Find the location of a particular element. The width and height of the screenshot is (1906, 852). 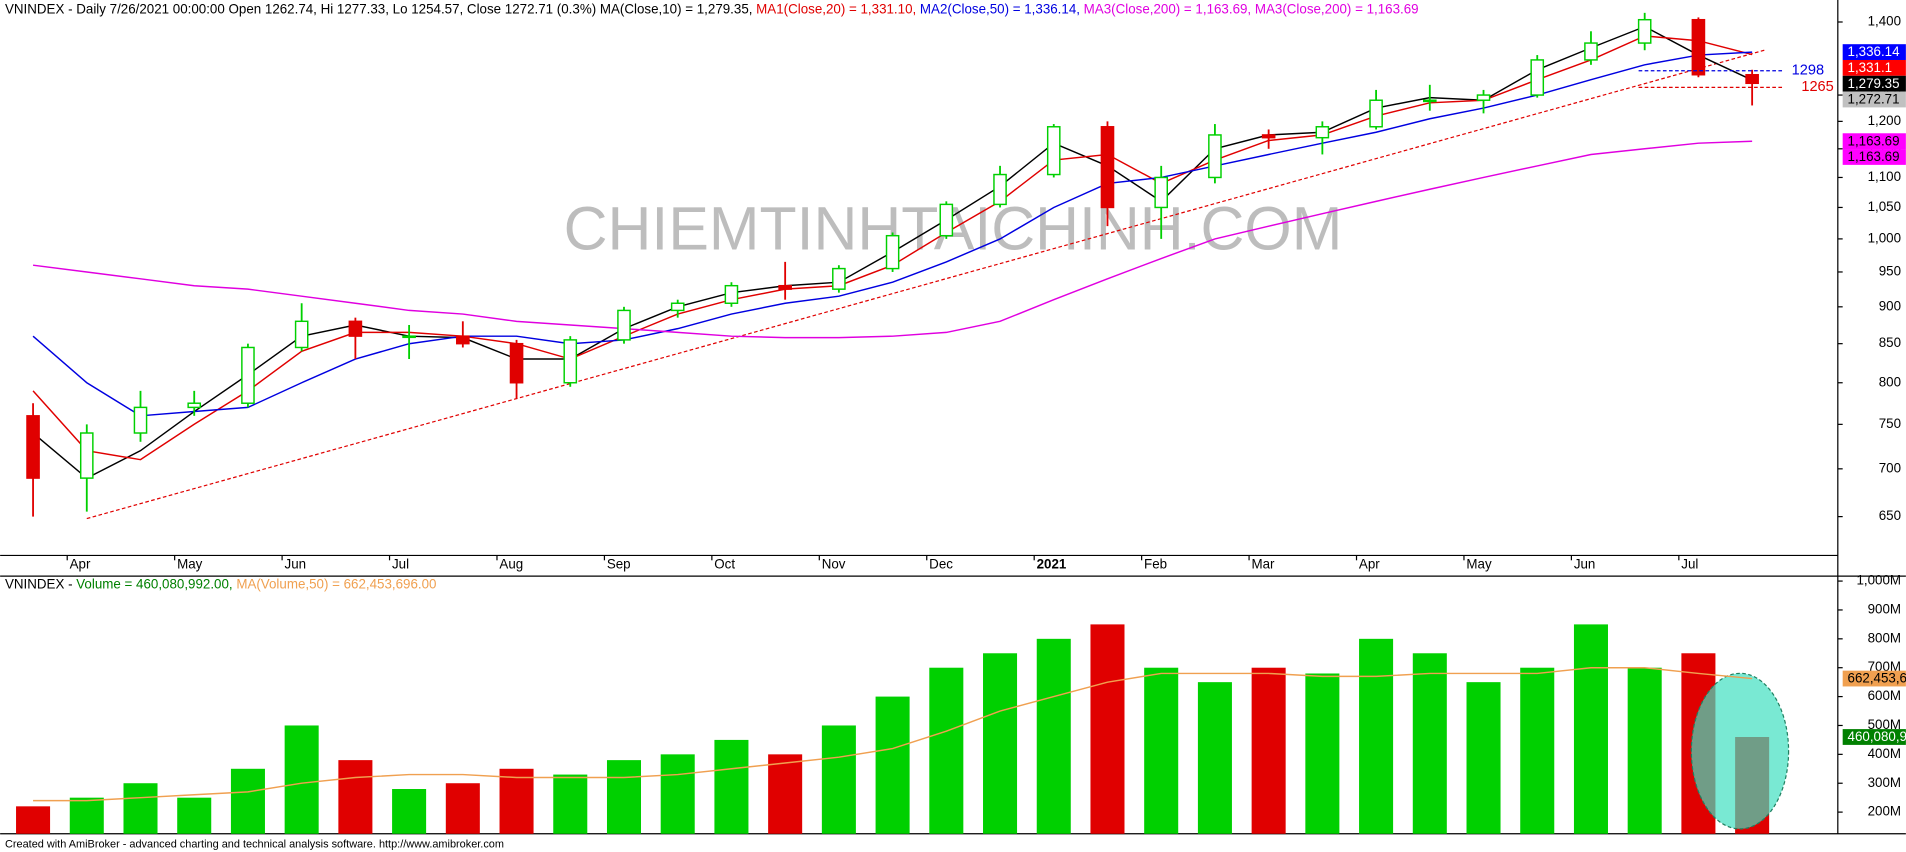

y-tick-label: 1,050 is located at coordinates (1884, 206).